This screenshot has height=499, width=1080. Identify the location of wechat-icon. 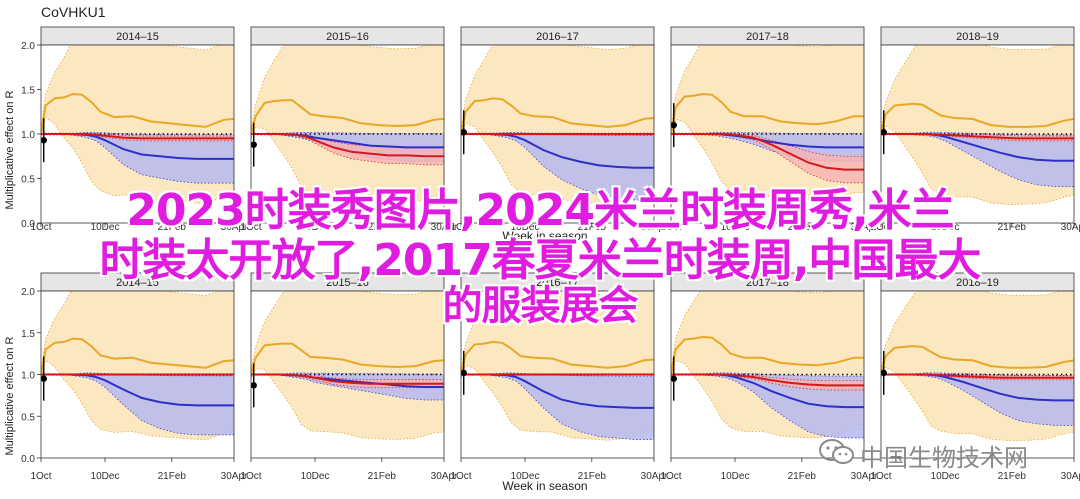
(836, 451).